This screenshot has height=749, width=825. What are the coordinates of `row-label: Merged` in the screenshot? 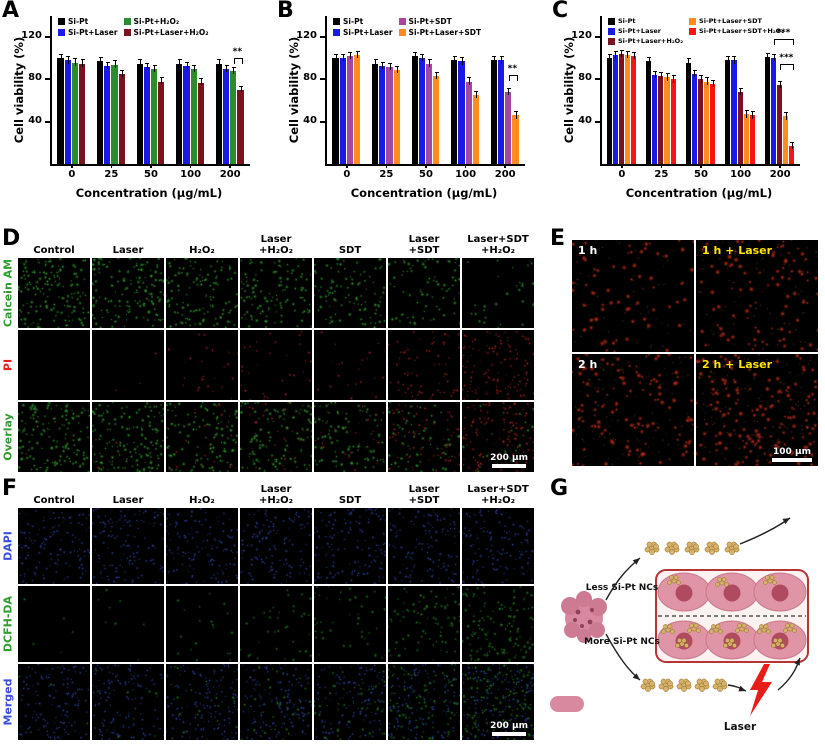 It's located at (8, 702).